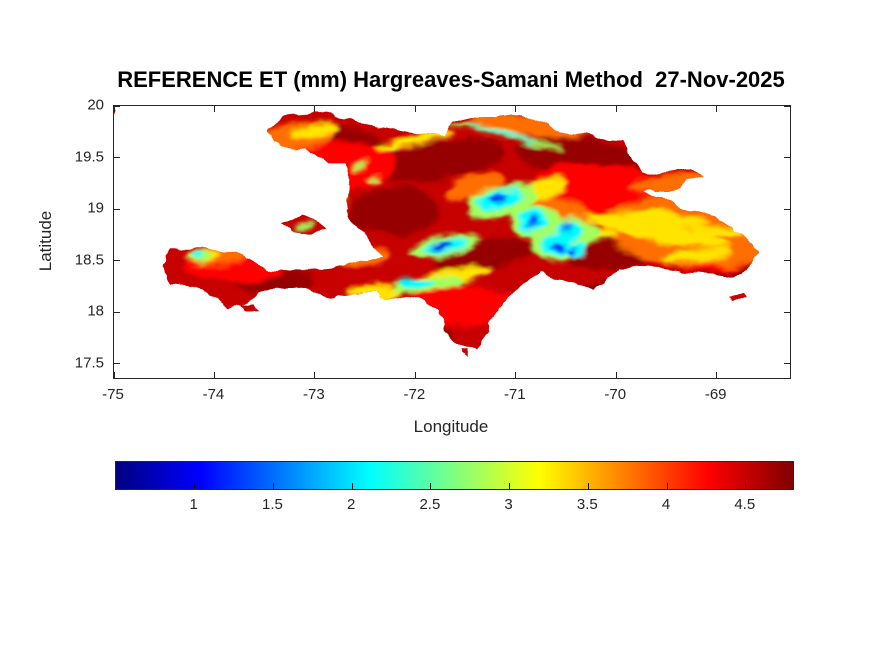 The height and width of the screenshot is (656, 875). What do you see at coordinates (272, 504) in the screenshot?
I see `colorbar-tick-label: 1.5` at bounding box center [272, 504].